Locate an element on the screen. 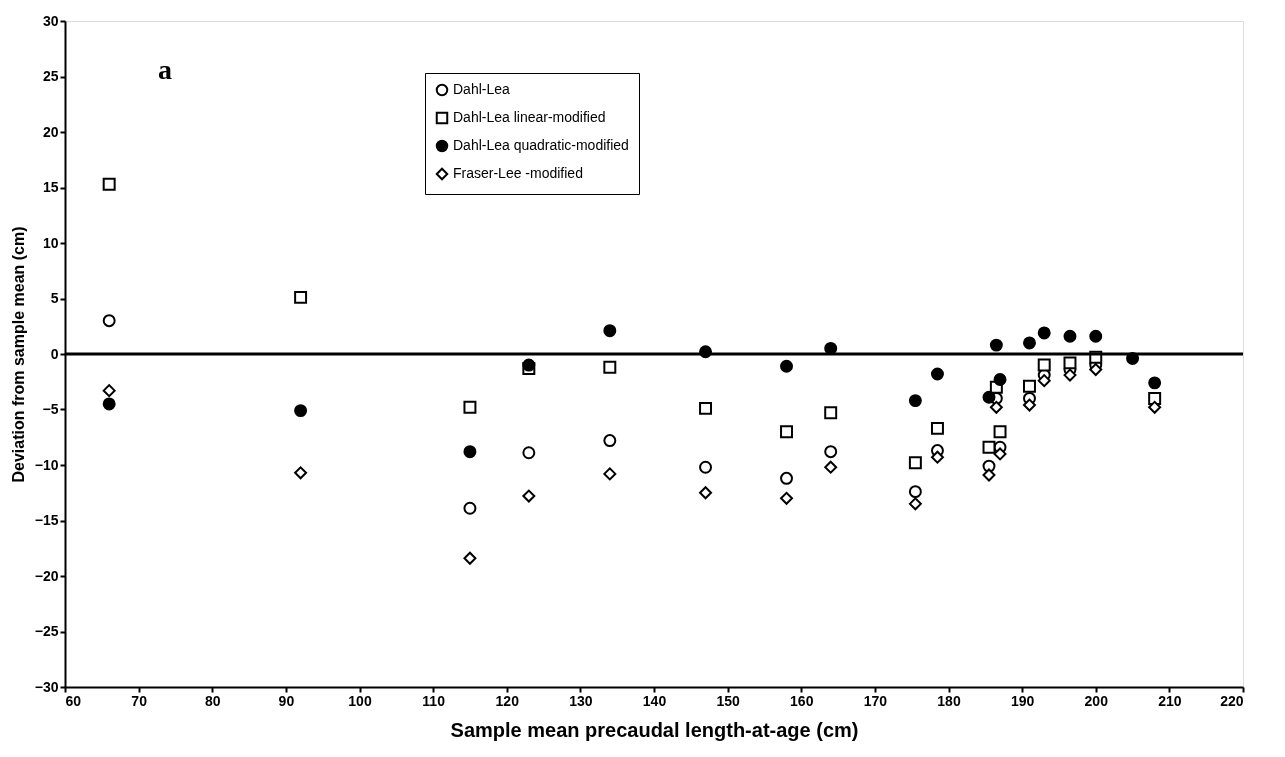 This screenshot has width=1285, height=757. x-tick-label: 110 is located at coordinates (434, 700).